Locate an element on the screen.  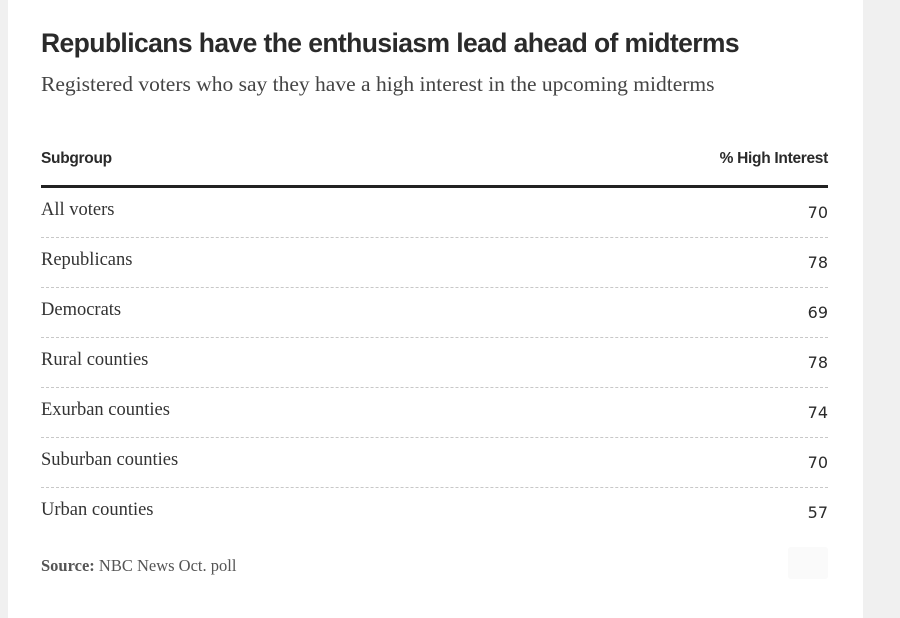
row-label: Democrats is located at coordinates (81, 310).